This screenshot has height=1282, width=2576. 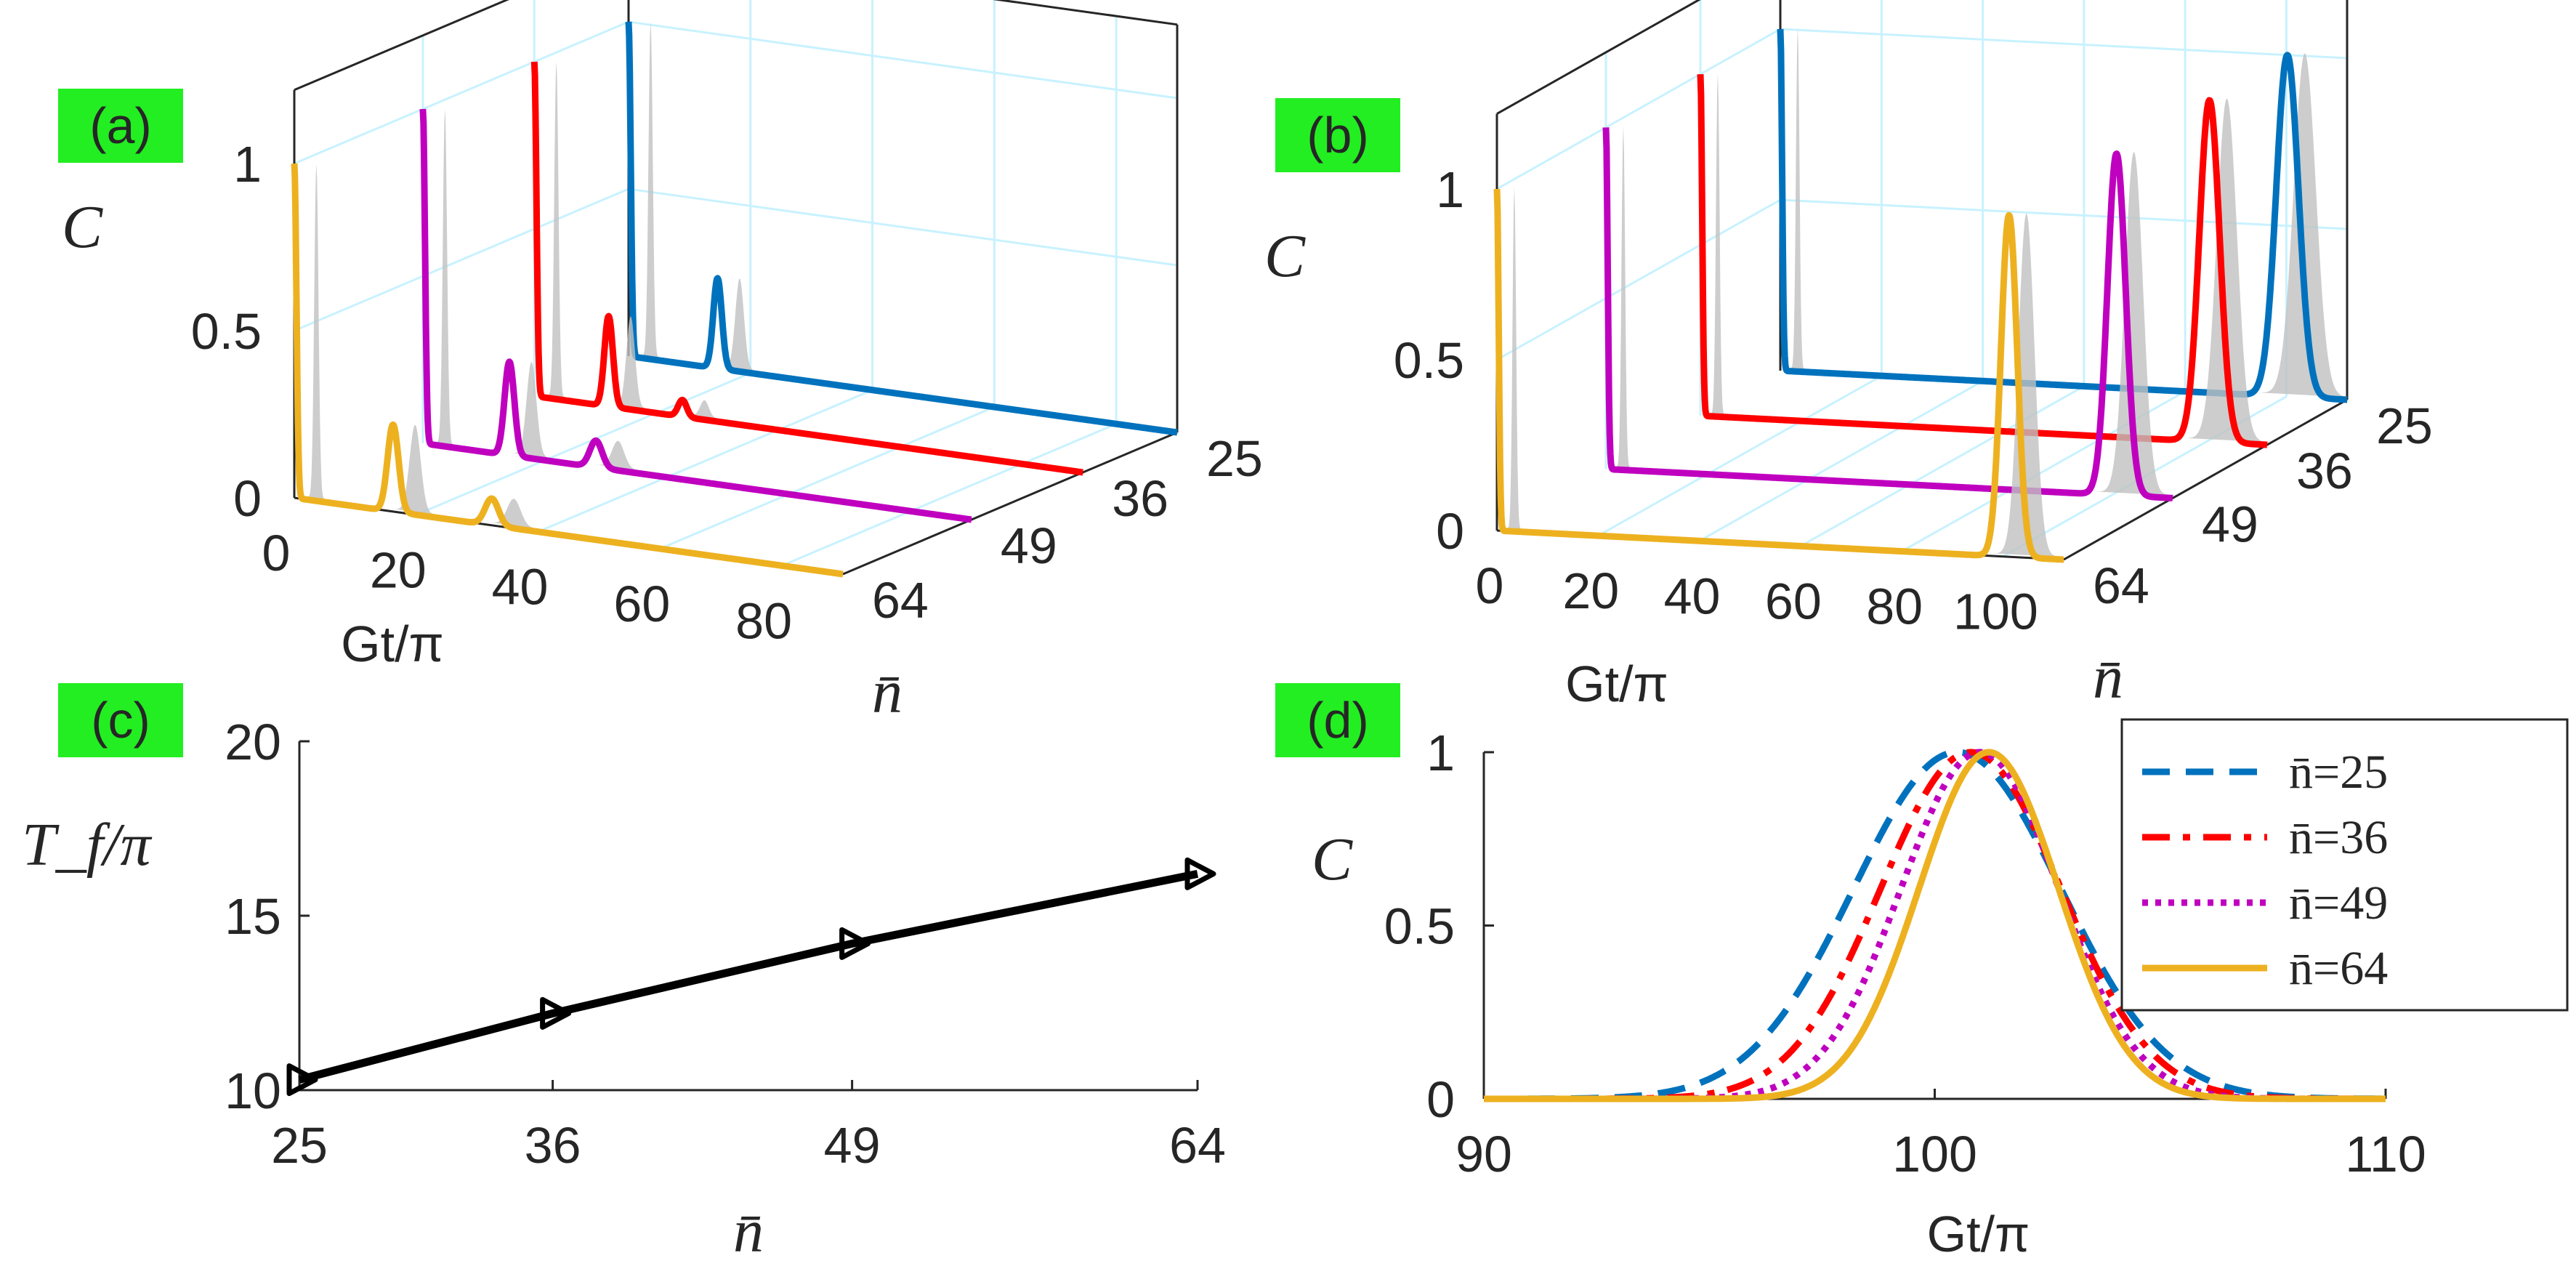 What do you see at coordinates (903, 60) in the screenshot?
I see `panel-a-backwall-gridline` at bounding box center [903, 60].